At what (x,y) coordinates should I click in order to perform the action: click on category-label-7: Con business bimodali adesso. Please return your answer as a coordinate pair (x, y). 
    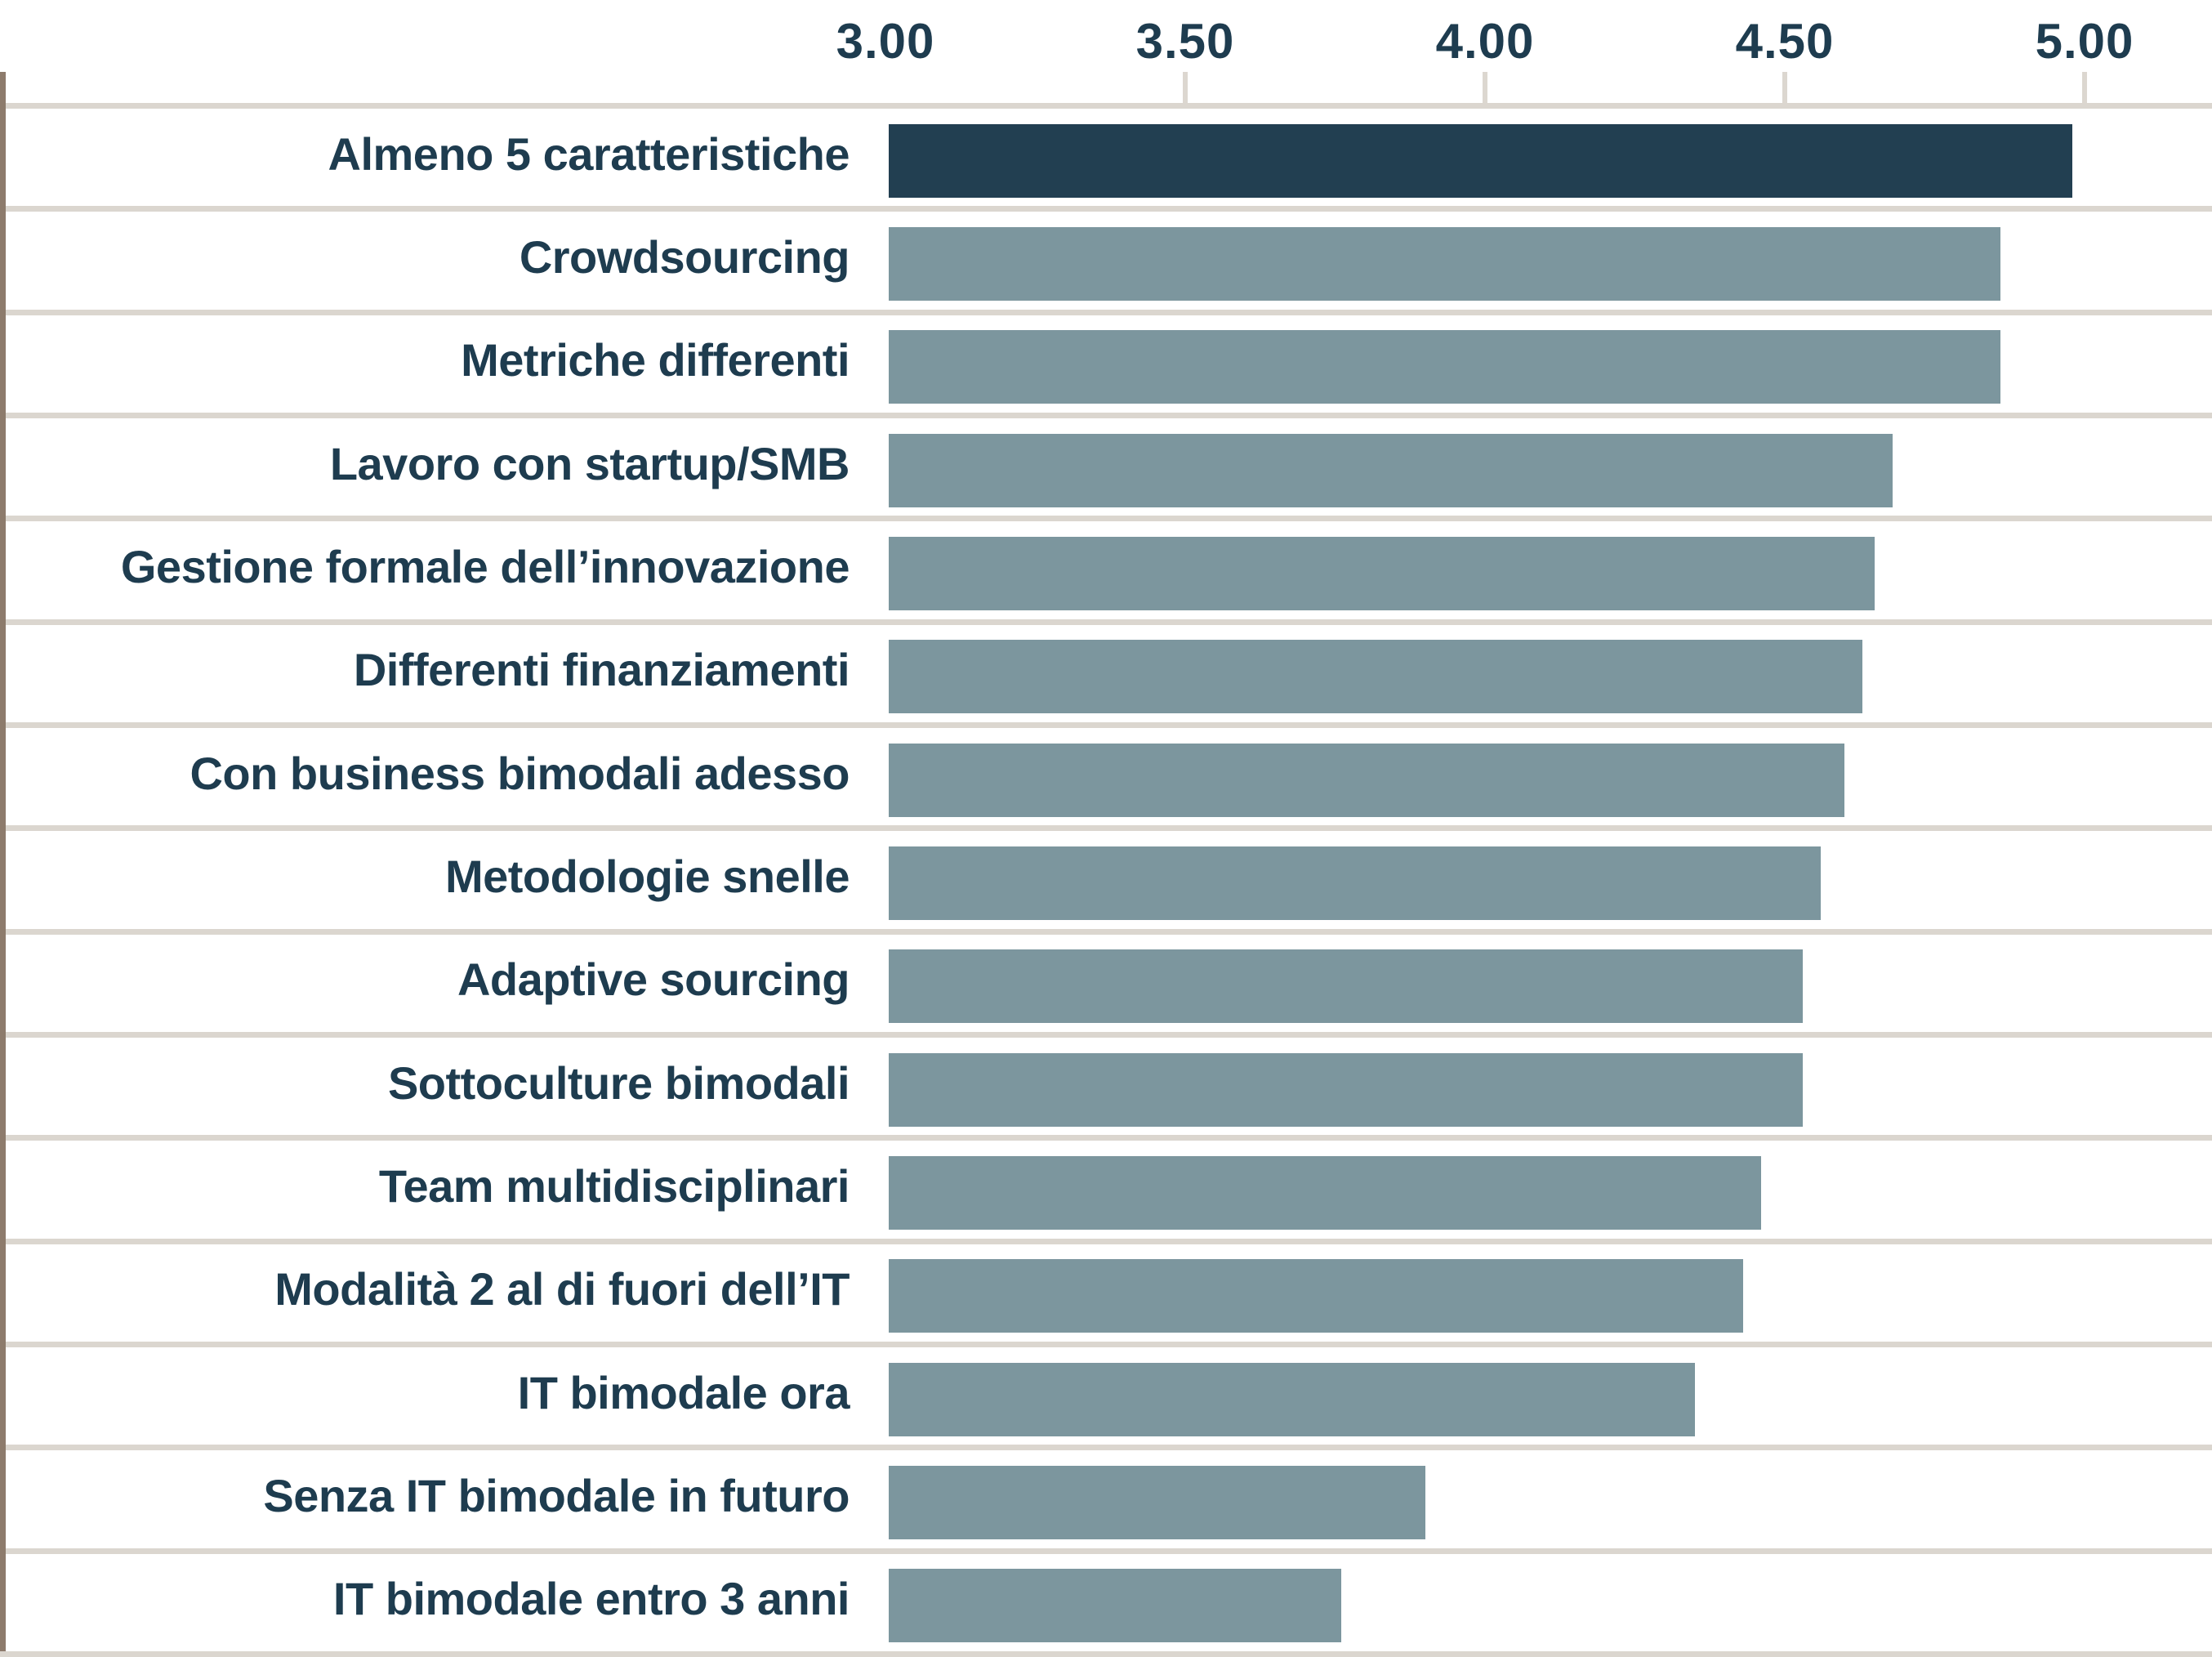
    Looking at the image, I should click on (520, 773).